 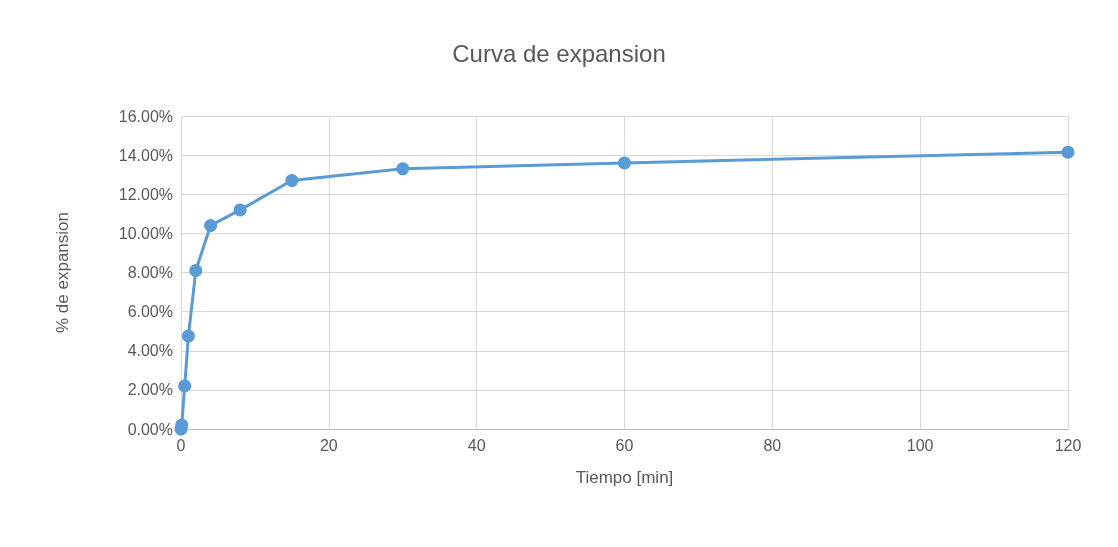 What do you see at coordinates (920, 445) in the screenshot?
I see `x-tick-label: 100` at bounding box center [920, 445].